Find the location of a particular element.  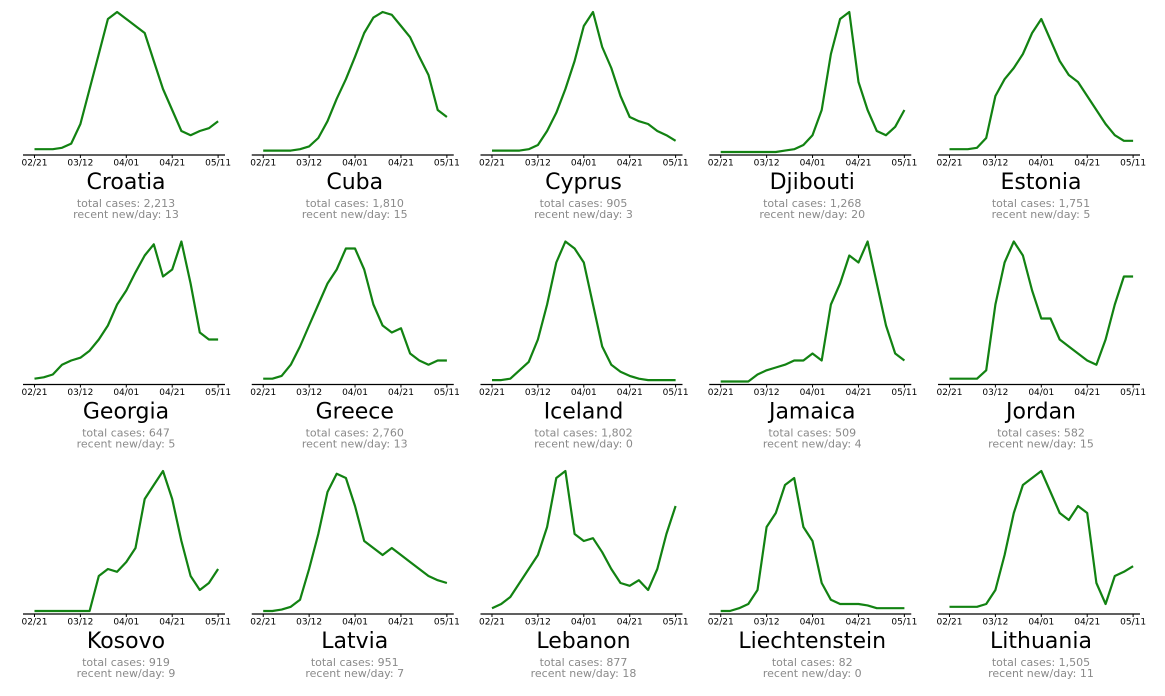

annotation: total cases: 951 is located at coordinates (355, 662).